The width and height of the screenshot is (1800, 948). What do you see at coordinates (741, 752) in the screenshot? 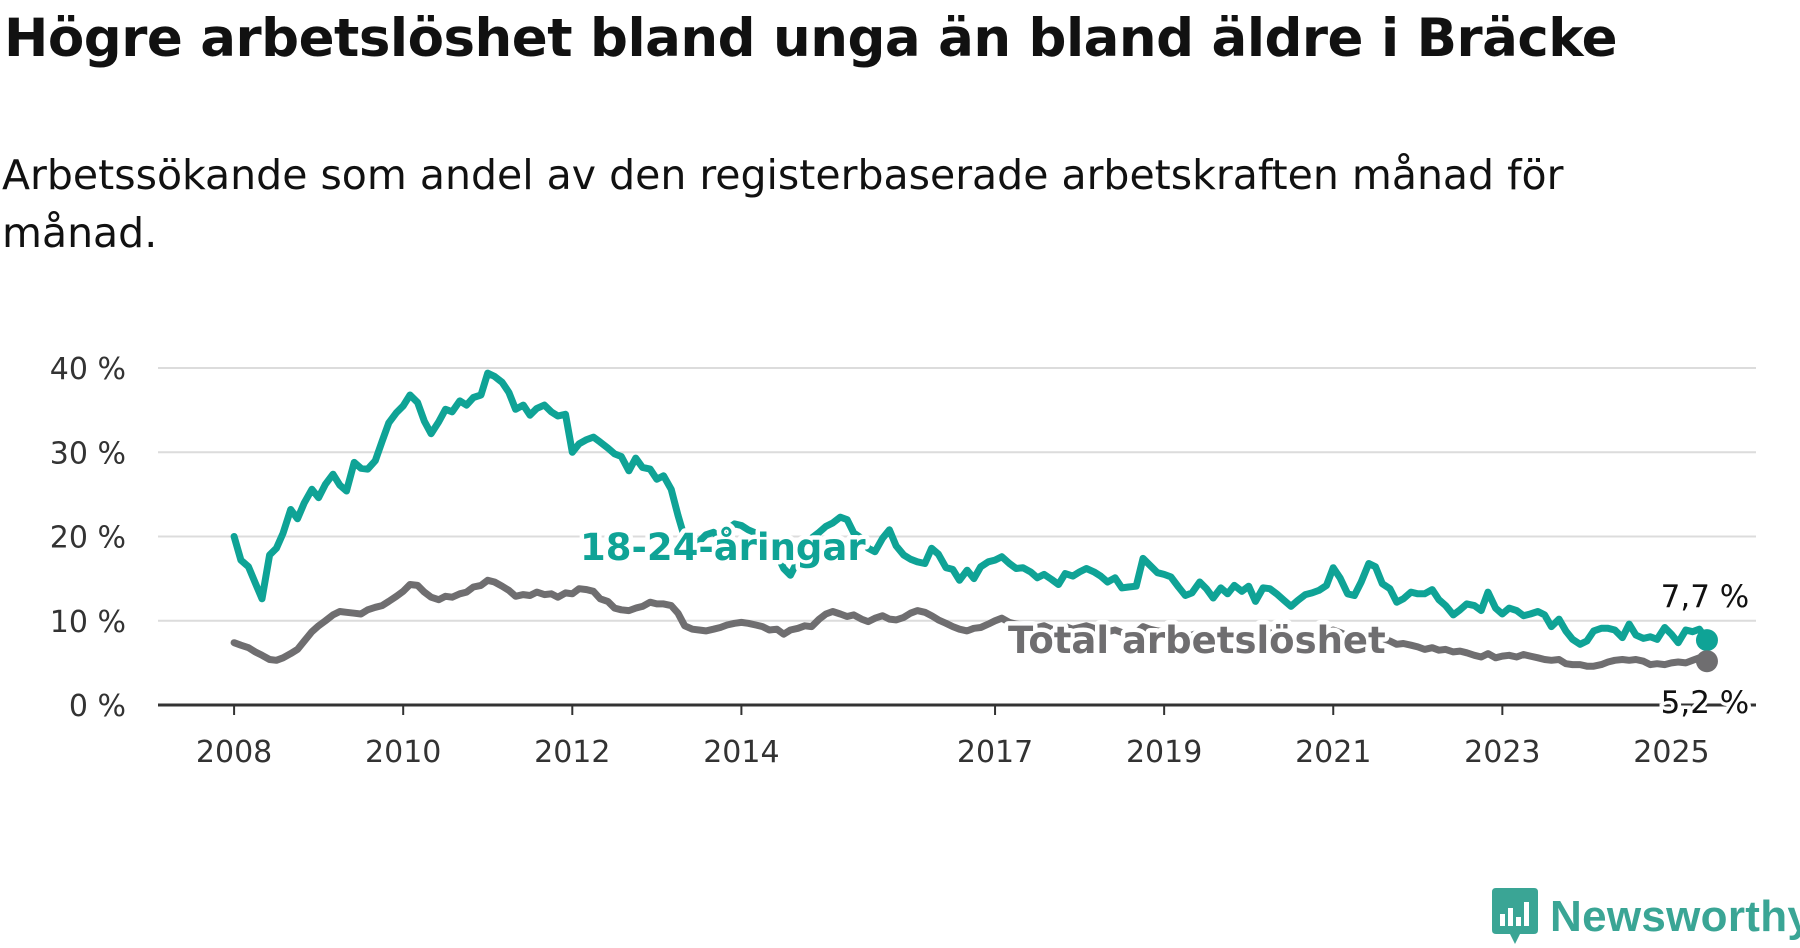
I see `x-tick-label: 2014` at bounding box center [741, 752].